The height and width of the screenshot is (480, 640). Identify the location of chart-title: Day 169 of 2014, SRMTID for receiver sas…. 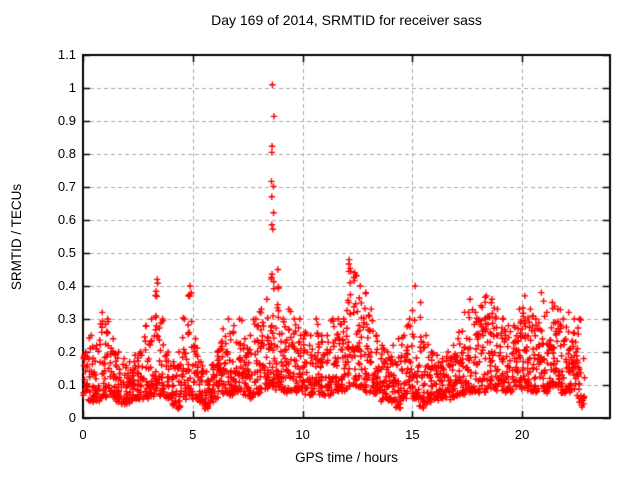
(346, 20).